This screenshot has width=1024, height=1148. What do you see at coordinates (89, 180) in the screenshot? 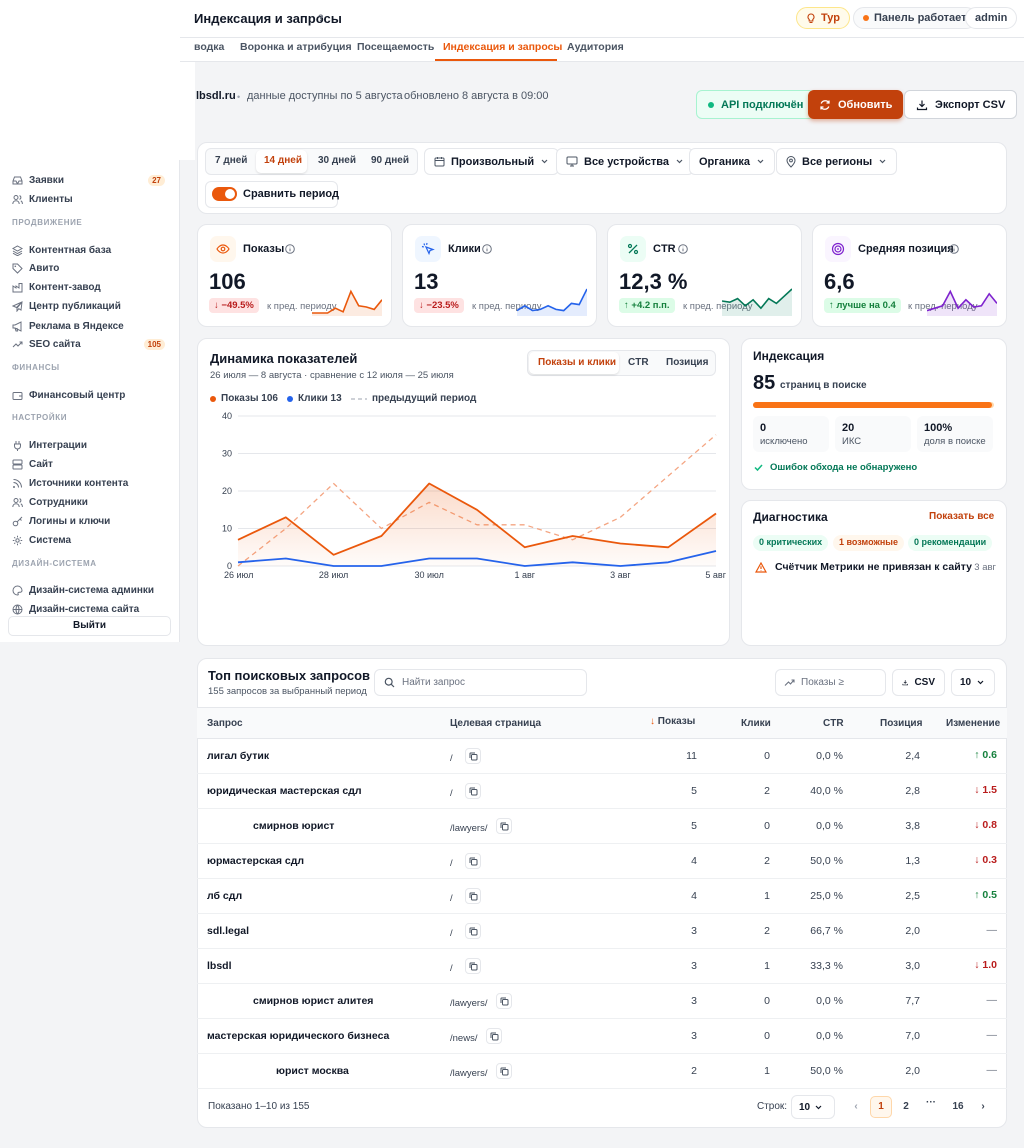
I see `sidebar-item: Заявки 27` at bounding box center [89, 180].